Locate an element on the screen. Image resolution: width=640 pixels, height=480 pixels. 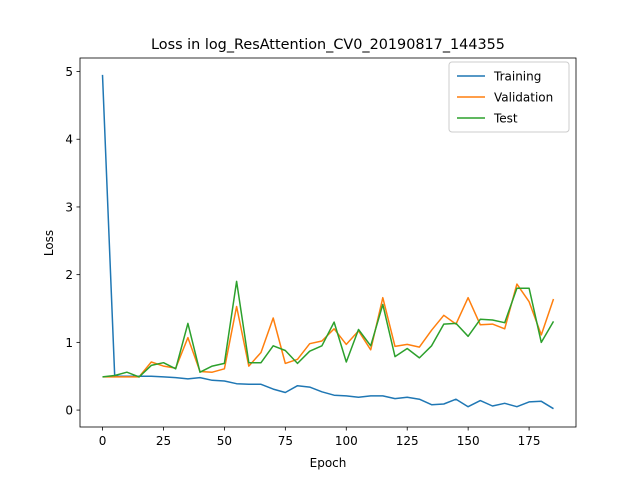
y-tick-label: 0 is located at coordinates (69, 411).